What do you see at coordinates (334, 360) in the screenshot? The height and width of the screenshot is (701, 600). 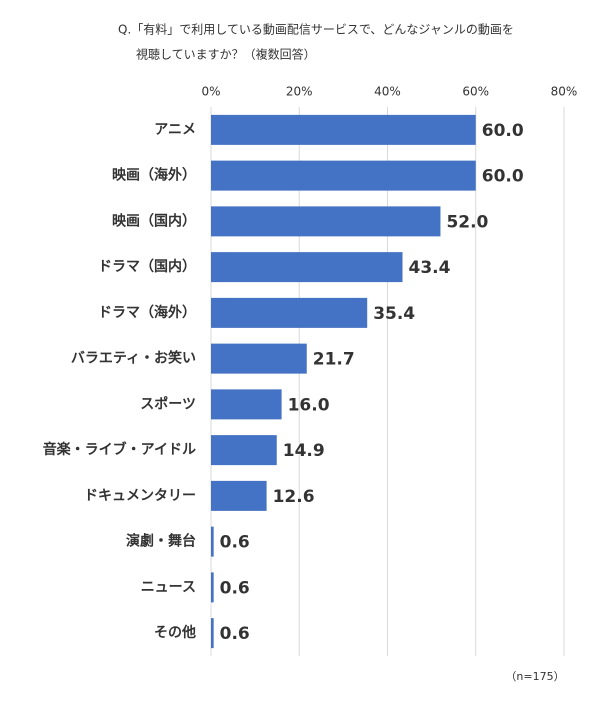 I see `value-label: 21.7` at bounding box center [334, 360].